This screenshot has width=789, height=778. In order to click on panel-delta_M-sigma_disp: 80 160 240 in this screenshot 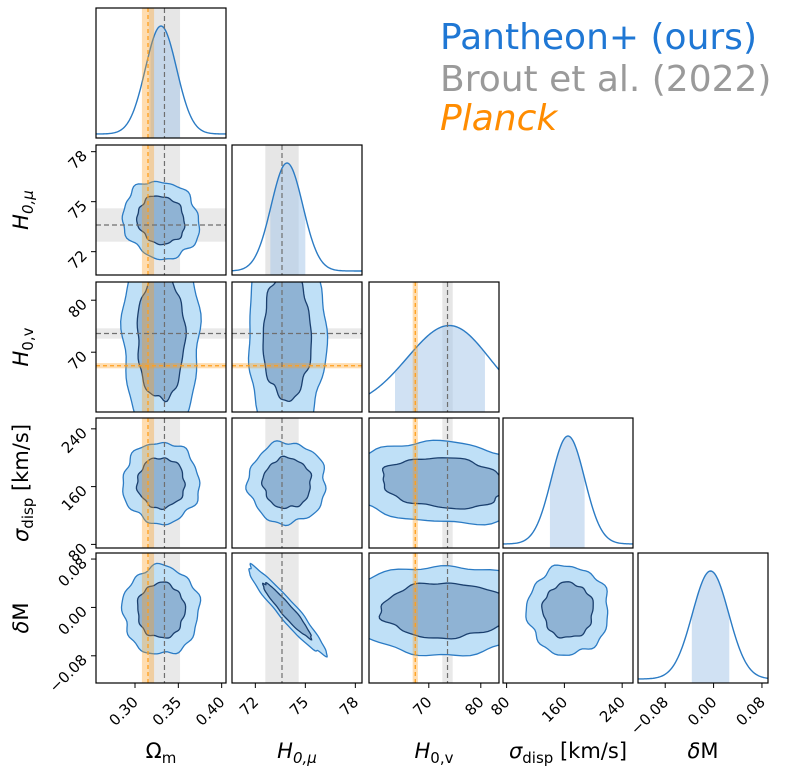, I will do `click(560, 639)`.